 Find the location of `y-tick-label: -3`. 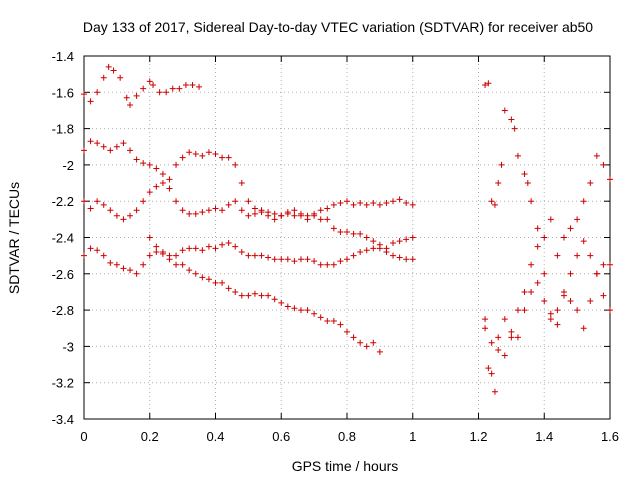

y-tick-label: -3 is located at coordinates (68, 346).